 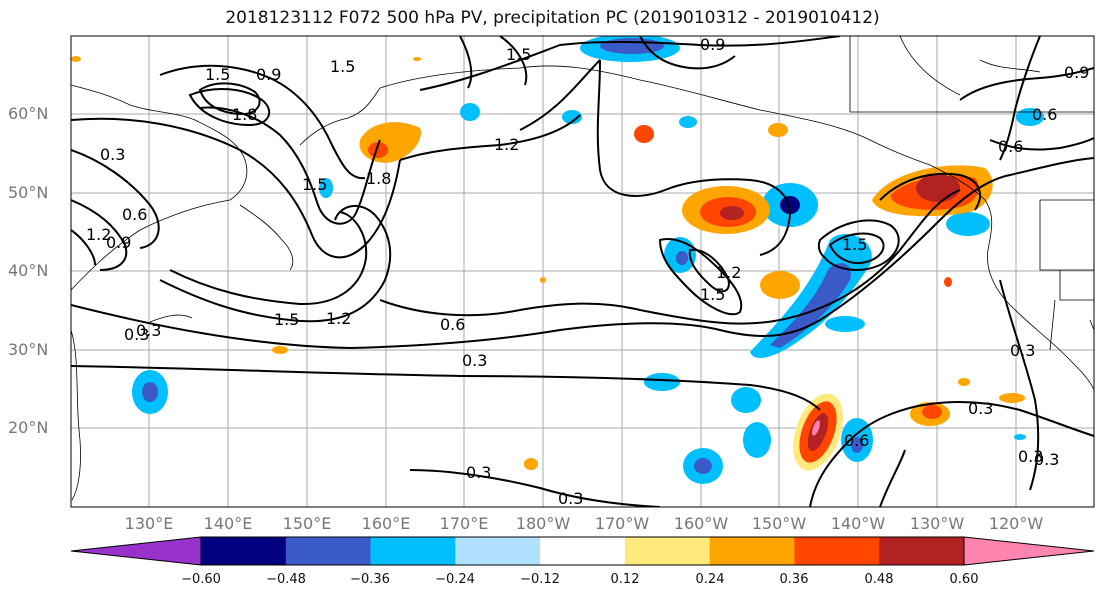 What do you see at coordinates (228, 523) in the screenshot?
I see `lon-label: 140°E` at bounding box center [228, 523].